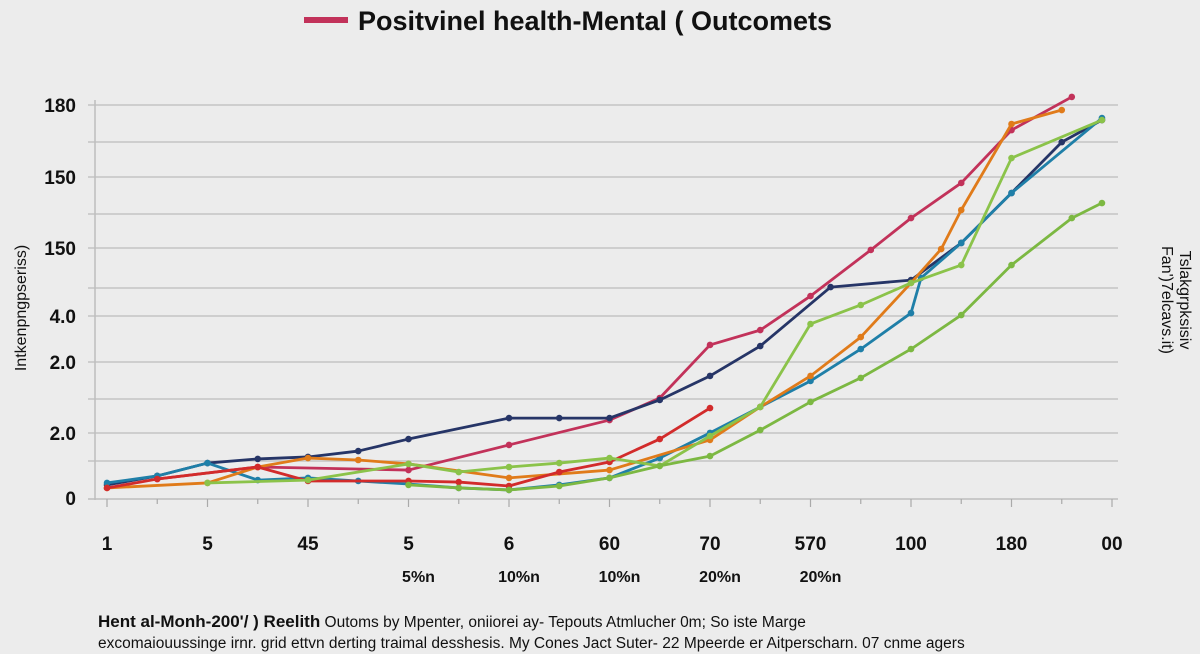 Image resolution: width=1200 pixels, height=654 pixels. I want to click on x-tick-label: 100, so click(911, 544).